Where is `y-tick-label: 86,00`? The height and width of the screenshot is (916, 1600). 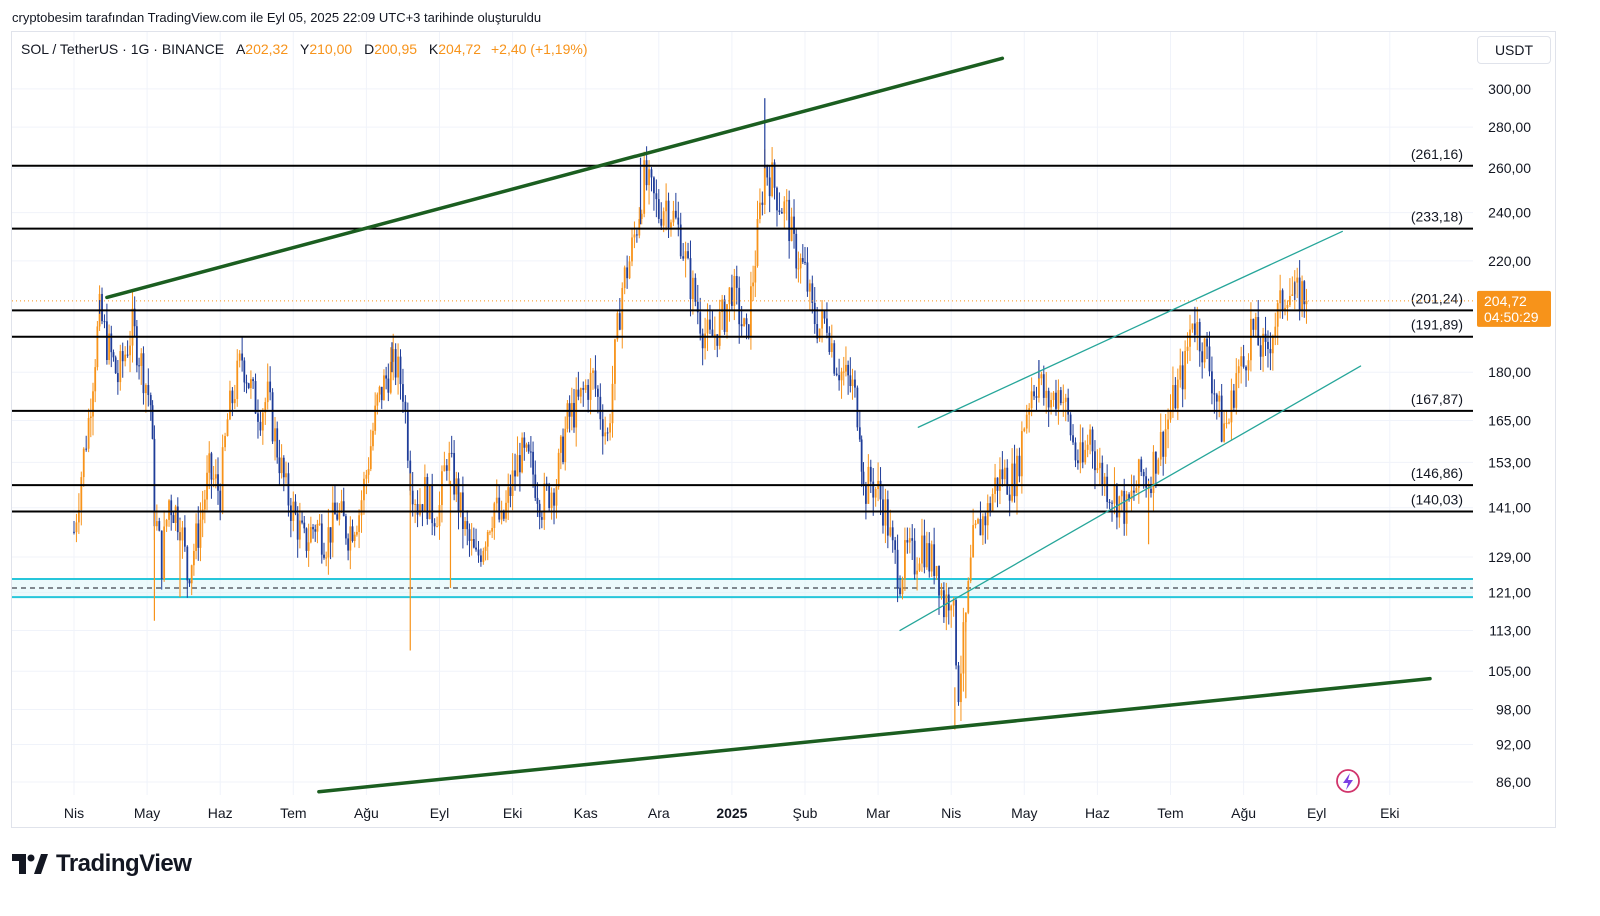 y-tick-label: 86,00 is located at coordinates (1513, 782).